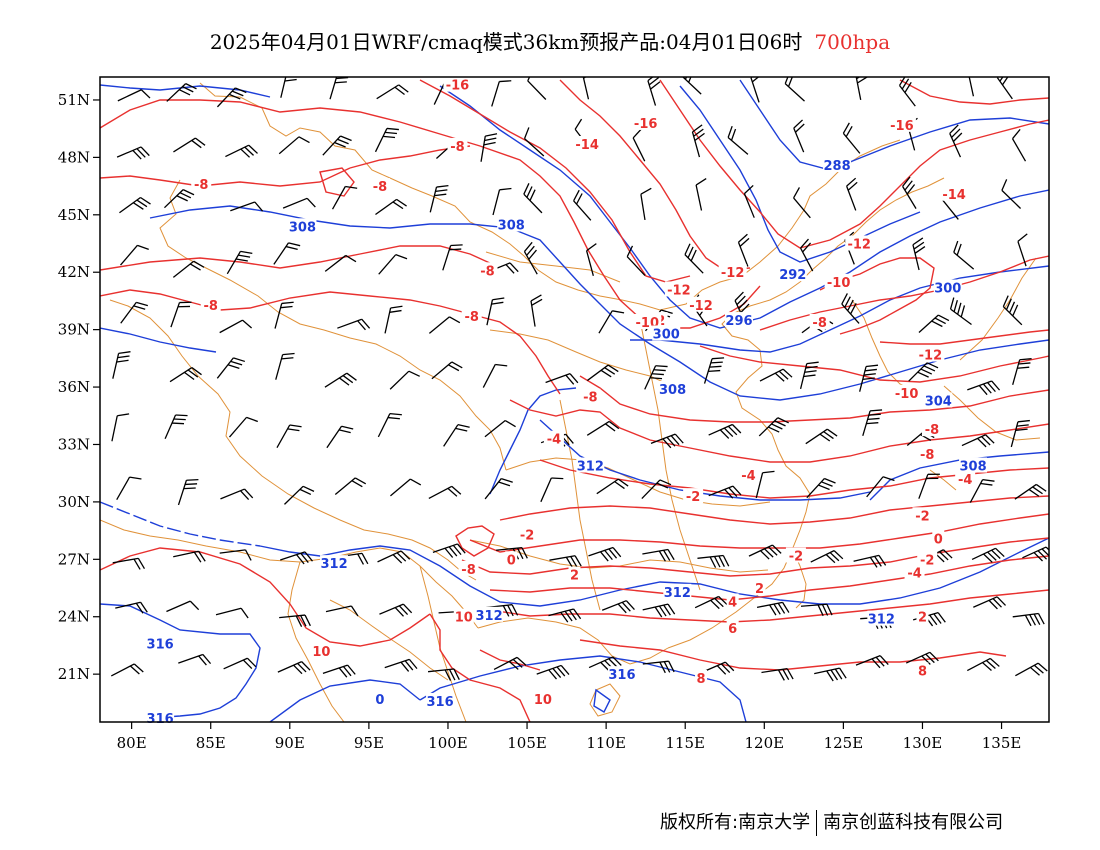 The image size is (1100, 850). What do you see at coordinates (796, 556) in the screenshot?
I see `temperature-label: -2` at bounding box center [796, 556].